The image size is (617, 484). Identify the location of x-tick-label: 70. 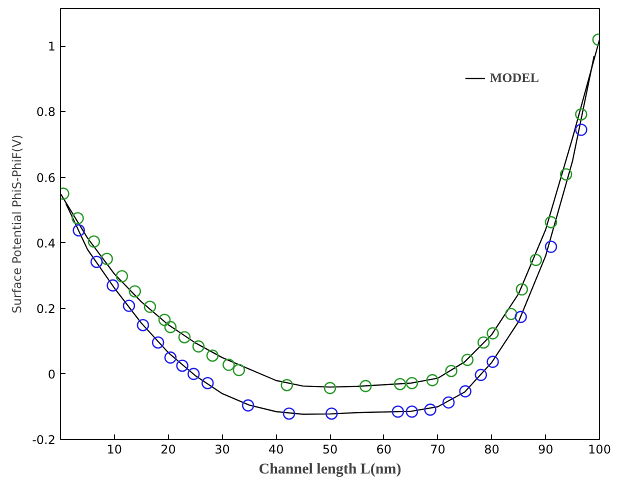
(438, 449).